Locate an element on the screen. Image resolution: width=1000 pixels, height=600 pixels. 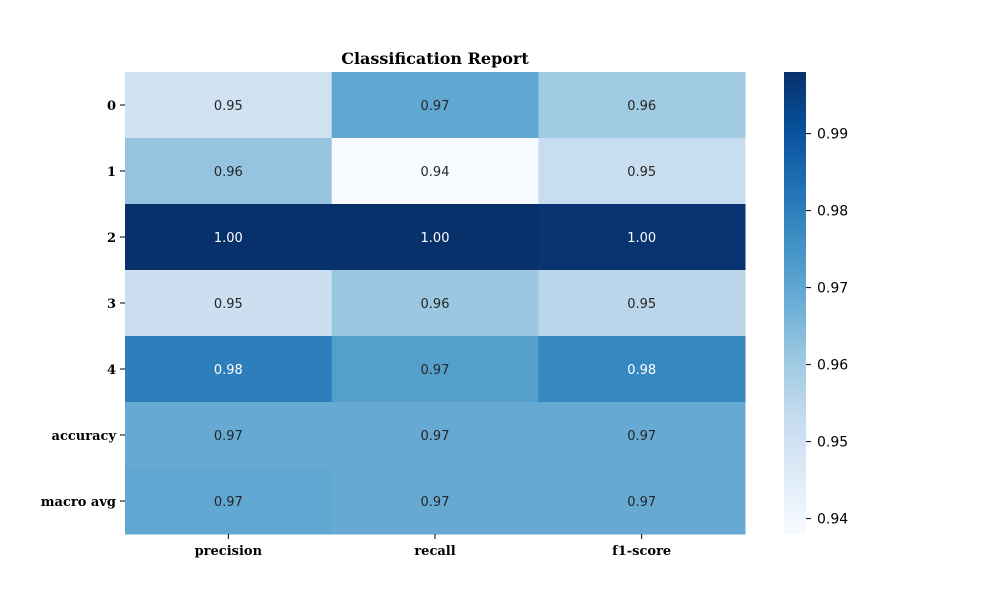
row-labels: 0 1 2 3 4 accuracy macro avg is located at coordinates (83, 304).